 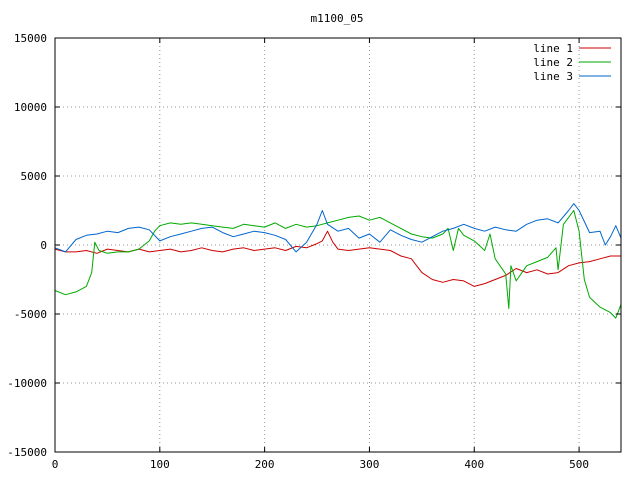 What do you see at coordinates (30, 107) in the screenshot?
I see `y-tick-label: 10000` at bounding box center [30, 107].